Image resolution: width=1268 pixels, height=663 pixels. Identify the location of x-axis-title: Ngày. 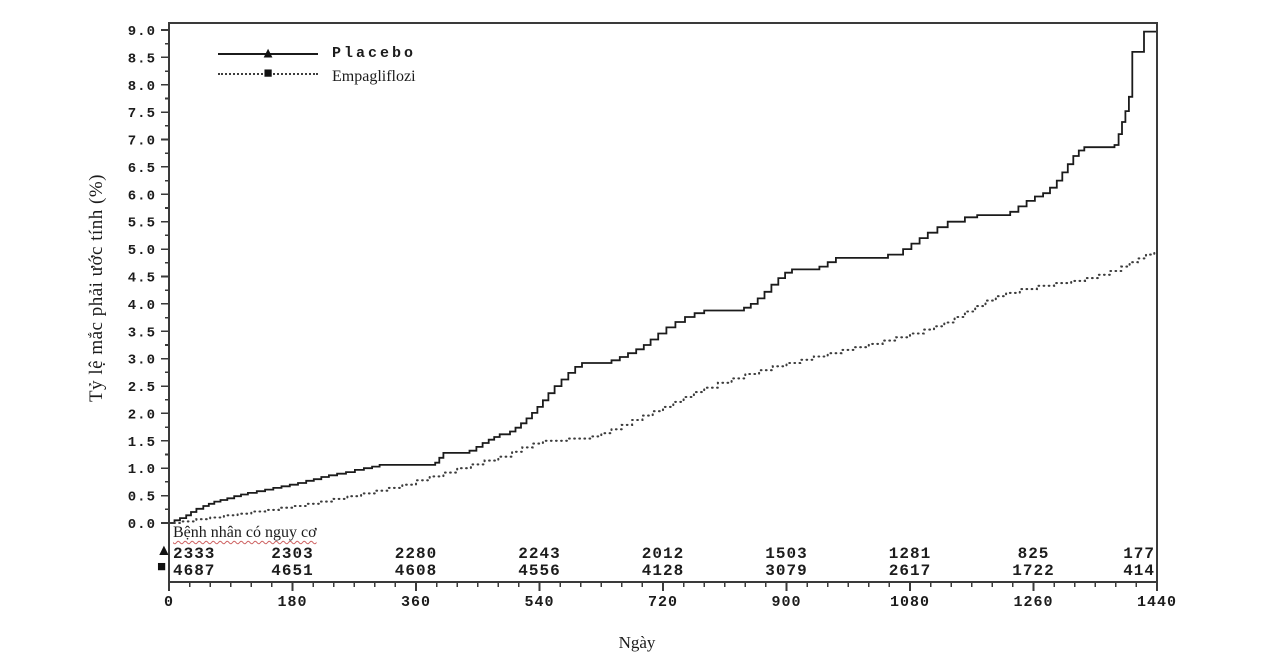
(637, 642).